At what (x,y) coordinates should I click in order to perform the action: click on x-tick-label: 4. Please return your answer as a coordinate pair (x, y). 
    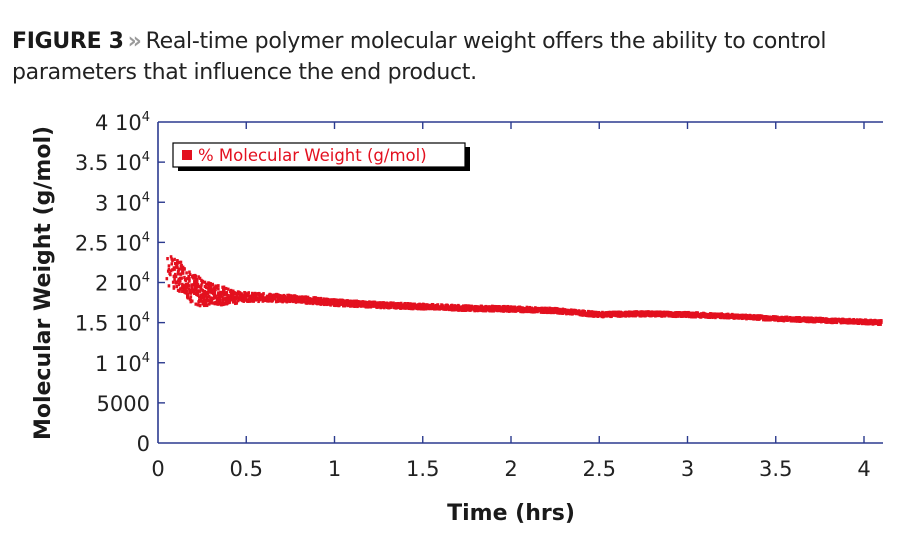
    Looking at the image, I should click on (863, 469).